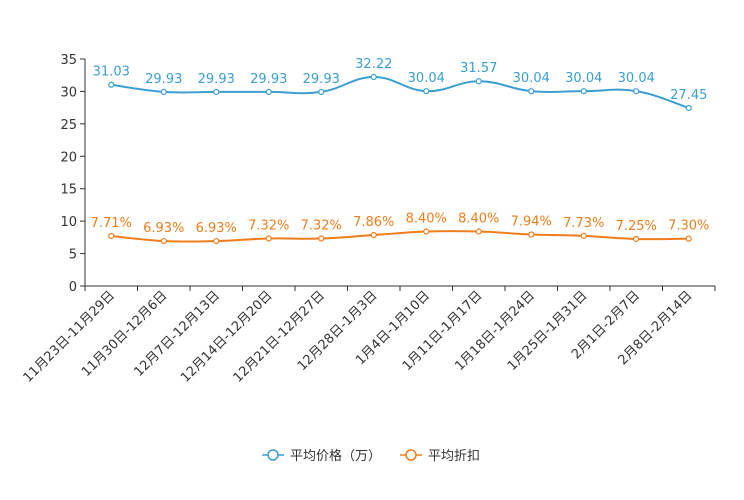  What do you see at coordinates (68, 222) in the screenshot?
I see `y-tick-label: 10` at bounding box center [68, 222].